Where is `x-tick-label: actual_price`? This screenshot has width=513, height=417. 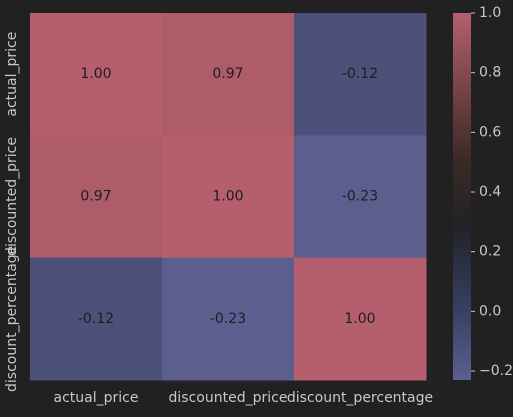 x-tick-label: actual_price is located at coordinates (96, 398).